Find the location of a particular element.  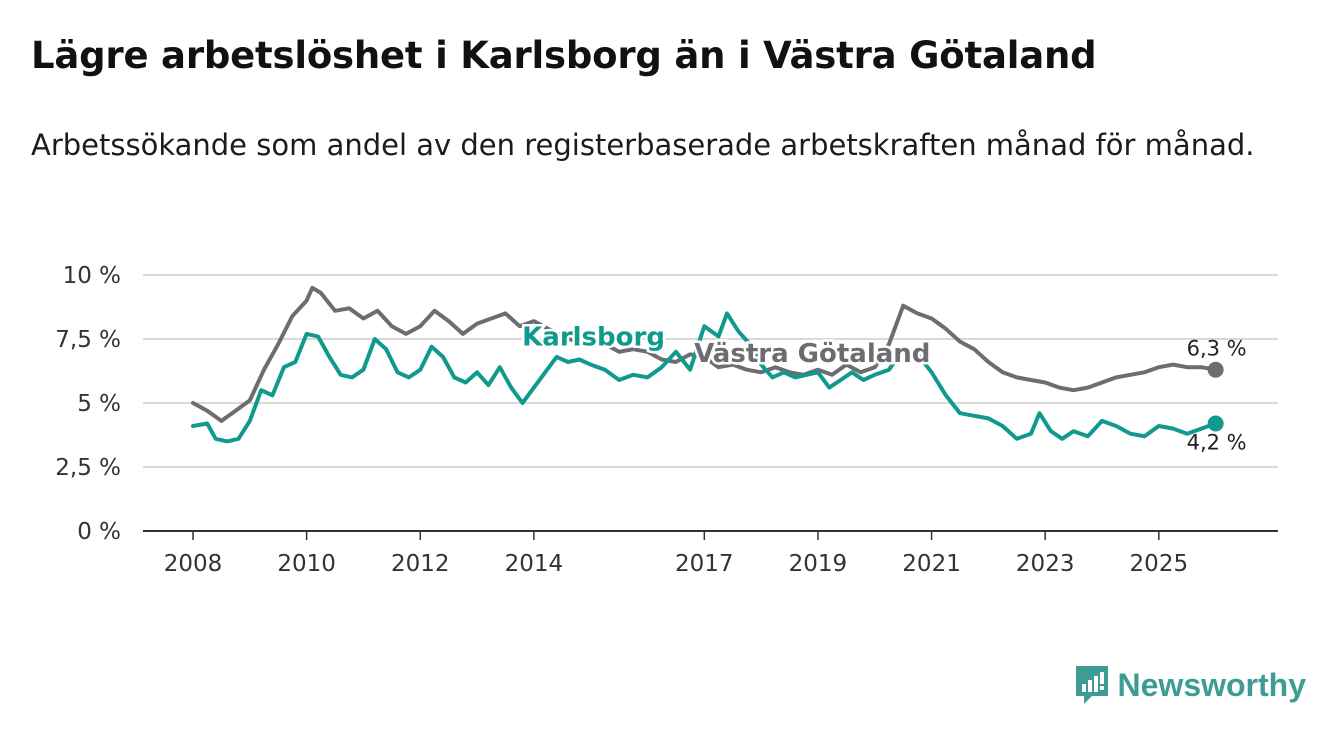

x-tick-label: 2021 is located at coordinates (931, 564).